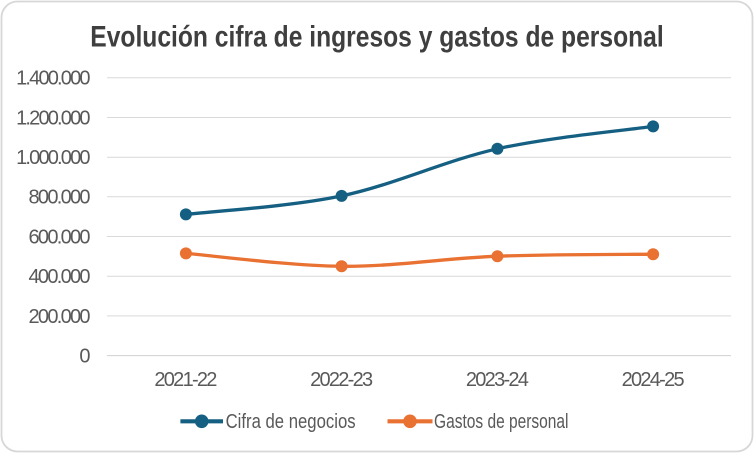  I want to click on svg-text: 400.000, so click(60, 277).